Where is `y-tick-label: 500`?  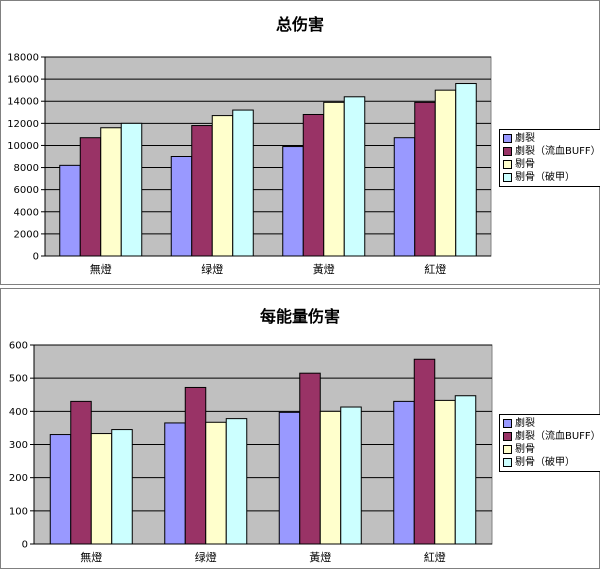 y-tick-label: 500 is located at coordinates (18, 379).